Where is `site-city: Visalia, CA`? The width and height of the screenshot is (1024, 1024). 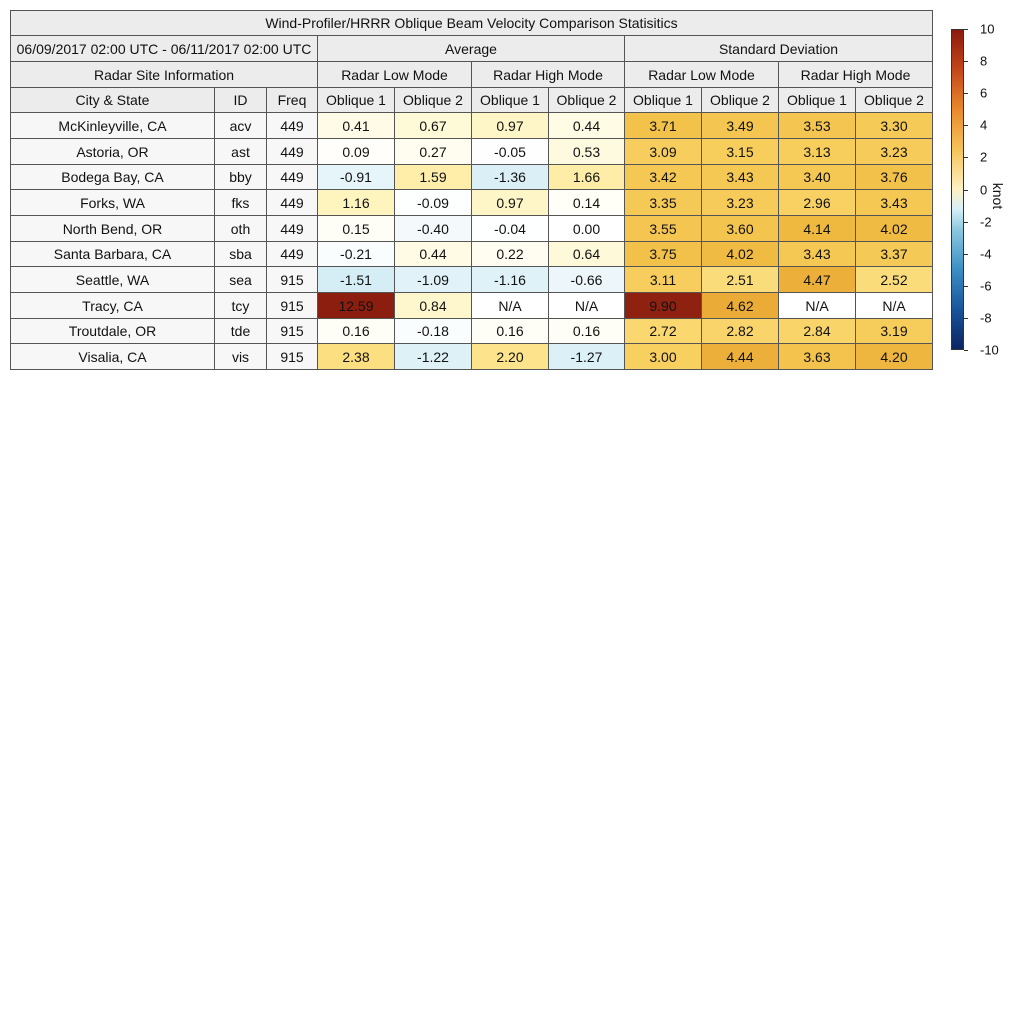
site-city: Visalia, CA is located at coordinates (112, 356).